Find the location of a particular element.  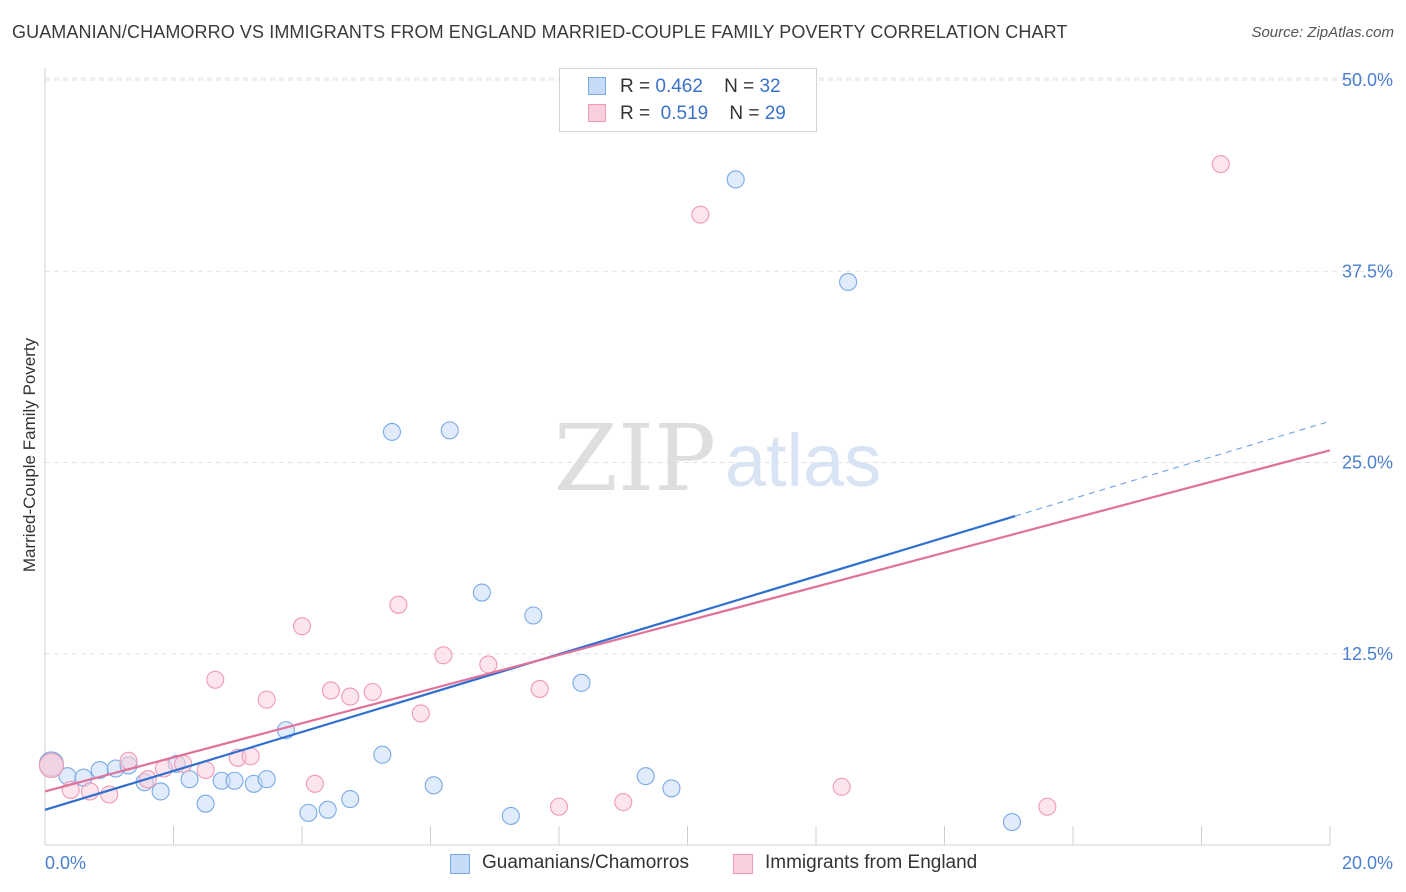

legend-swatch-blue is located at coordinates (597, 86).